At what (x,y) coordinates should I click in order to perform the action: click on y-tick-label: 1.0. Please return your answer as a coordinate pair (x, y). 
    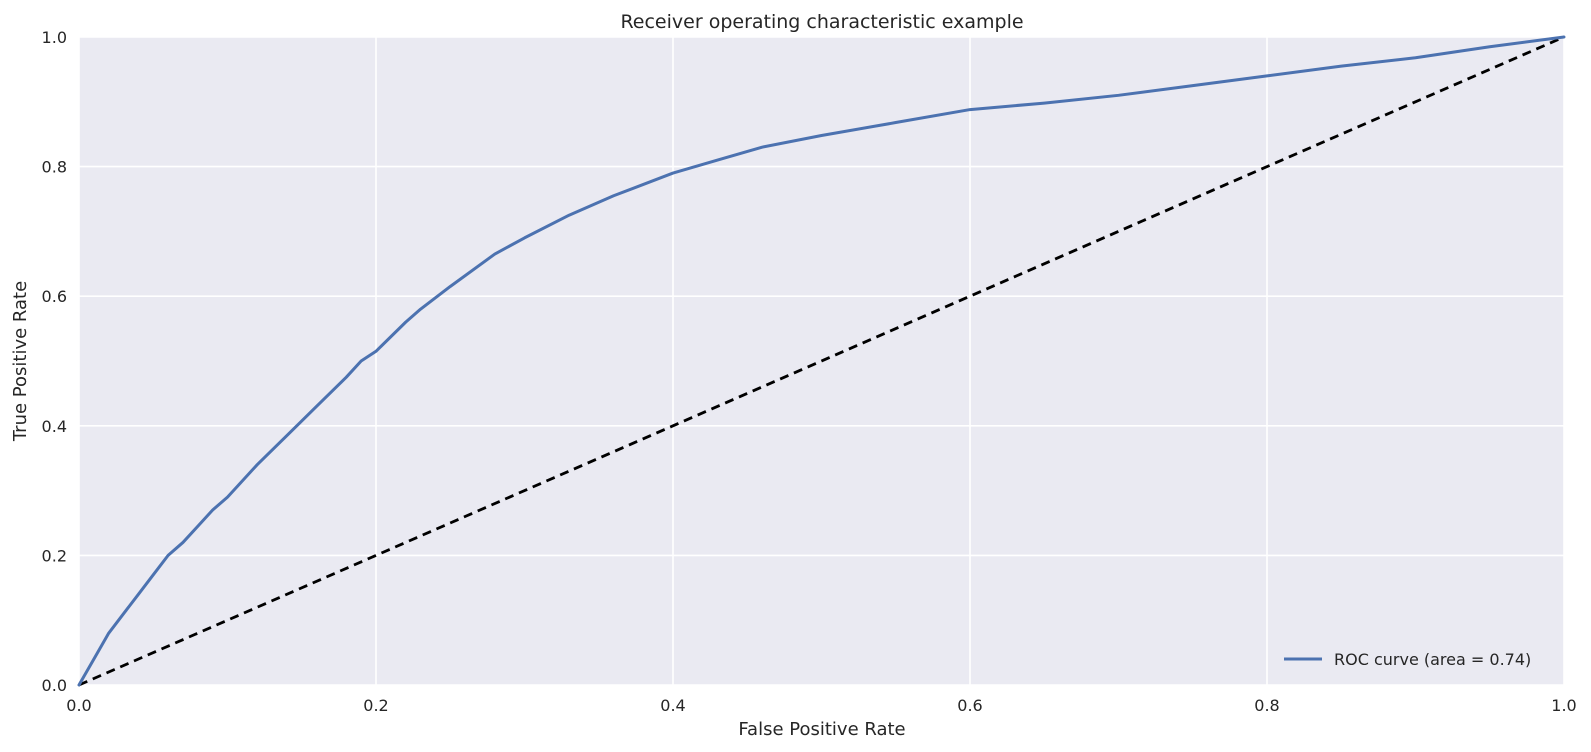
    Looking at the image, I should click on (54, 37).